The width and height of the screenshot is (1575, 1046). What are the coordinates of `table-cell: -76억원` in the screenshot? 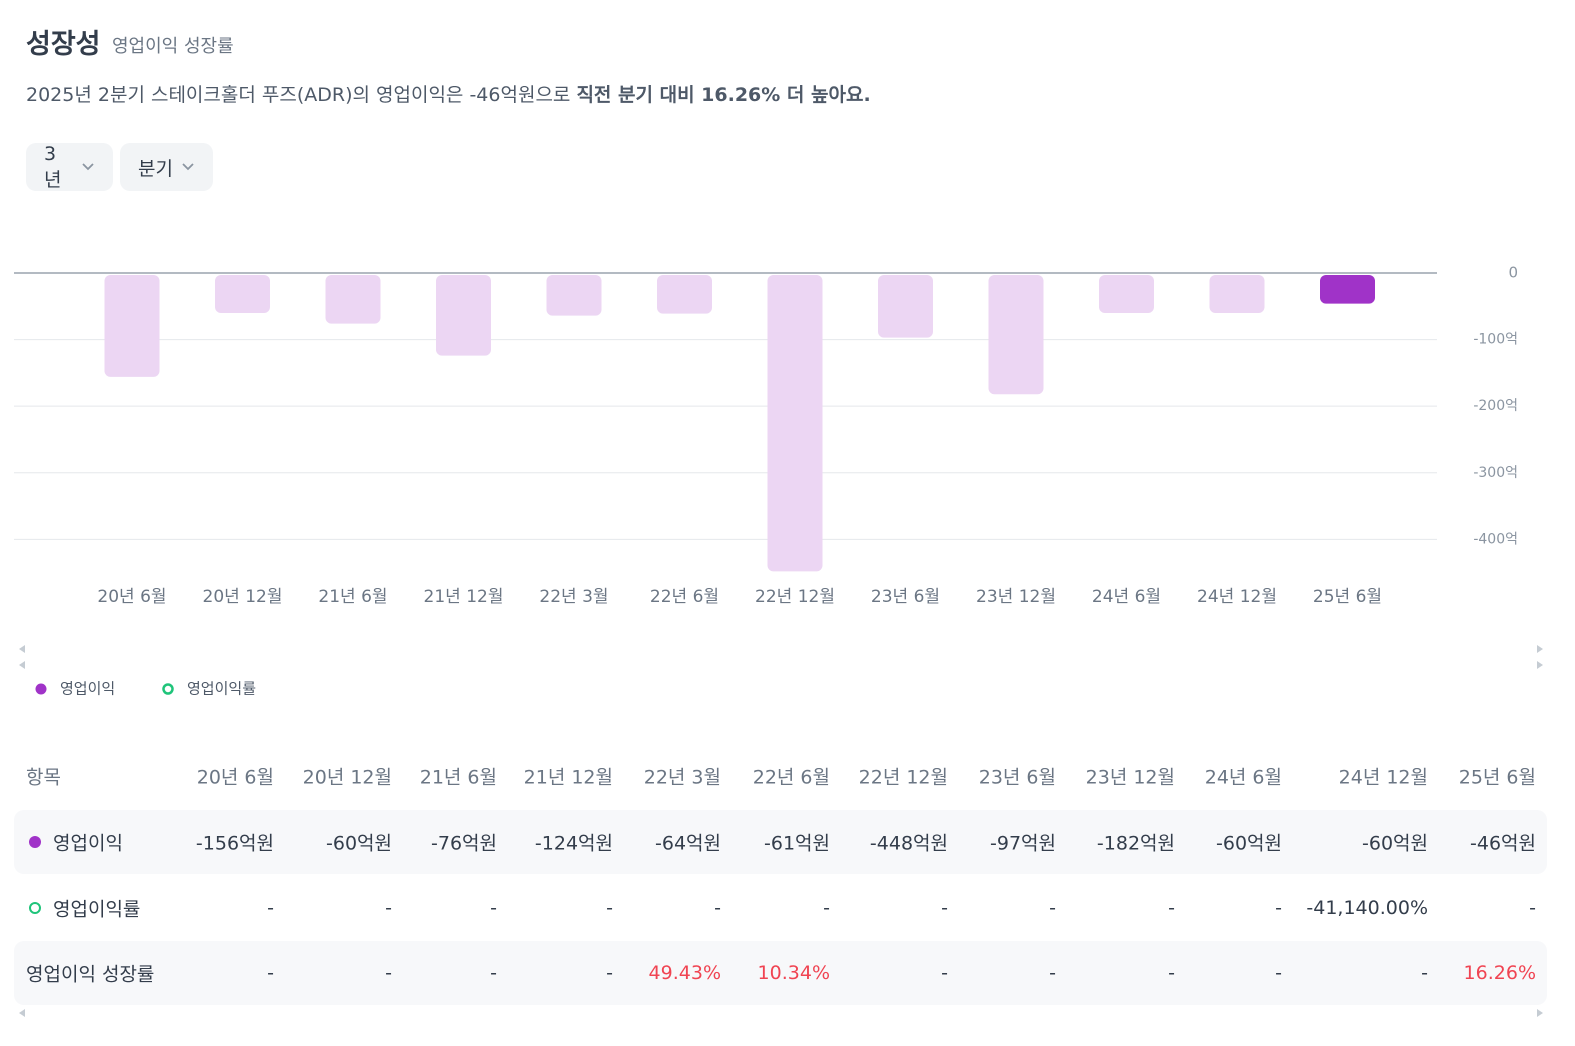 It's located at (464, 843).